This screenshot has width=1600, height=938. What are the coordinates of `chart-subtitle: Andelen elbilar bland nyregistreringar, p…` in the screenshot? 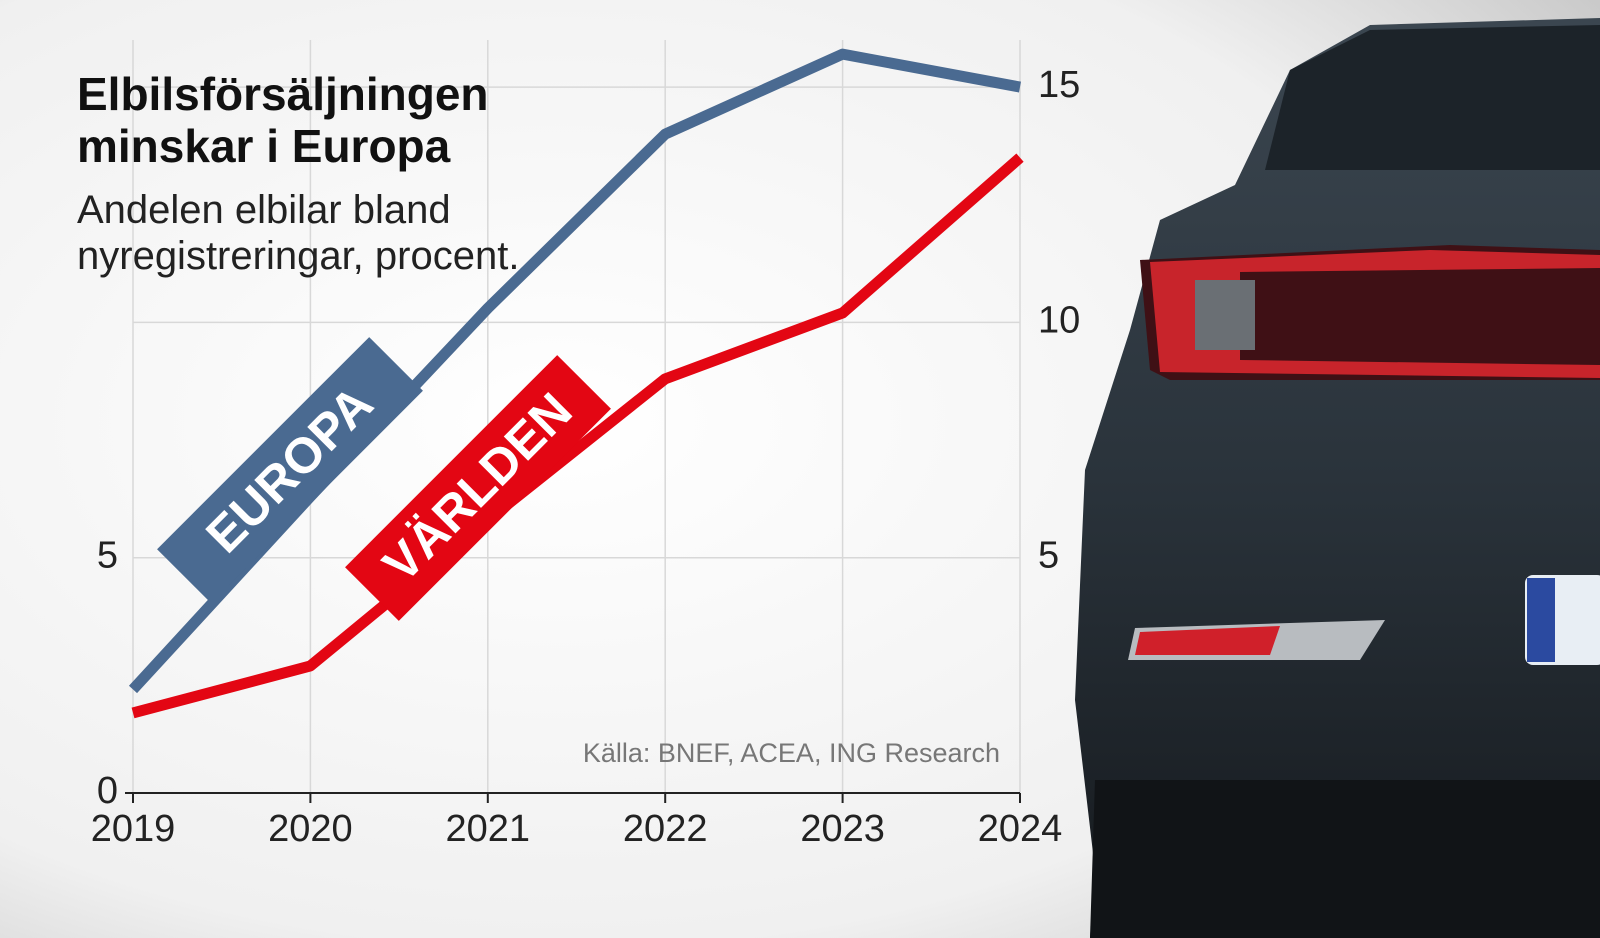 It's located at (298, 233).